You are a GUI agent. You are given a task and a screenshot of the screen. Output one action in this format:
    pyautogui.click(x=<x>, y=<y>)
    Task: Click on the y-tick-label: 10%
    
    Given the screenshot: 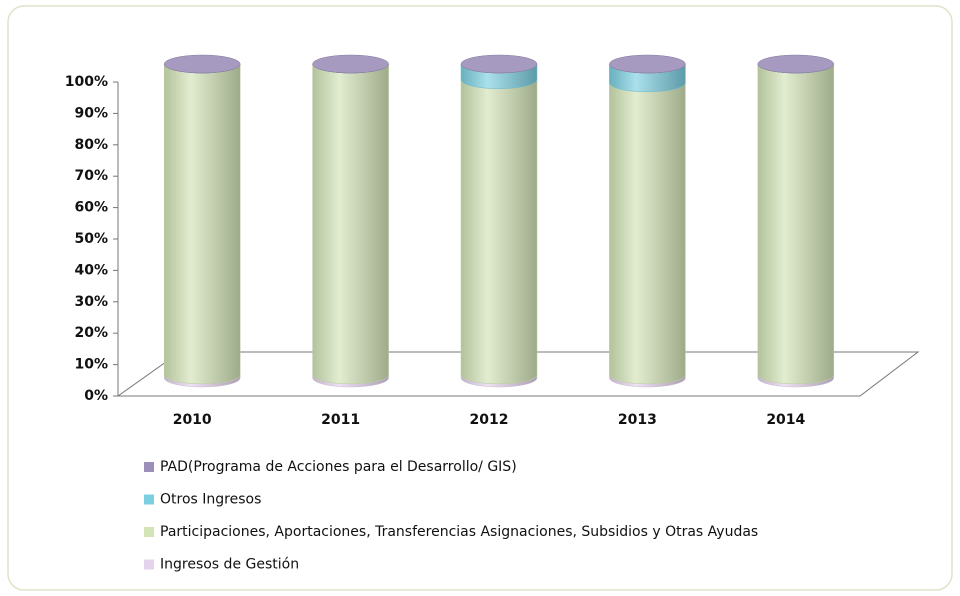 What is the action you would take?
    pyautogui.click(x=91, y=365)
    